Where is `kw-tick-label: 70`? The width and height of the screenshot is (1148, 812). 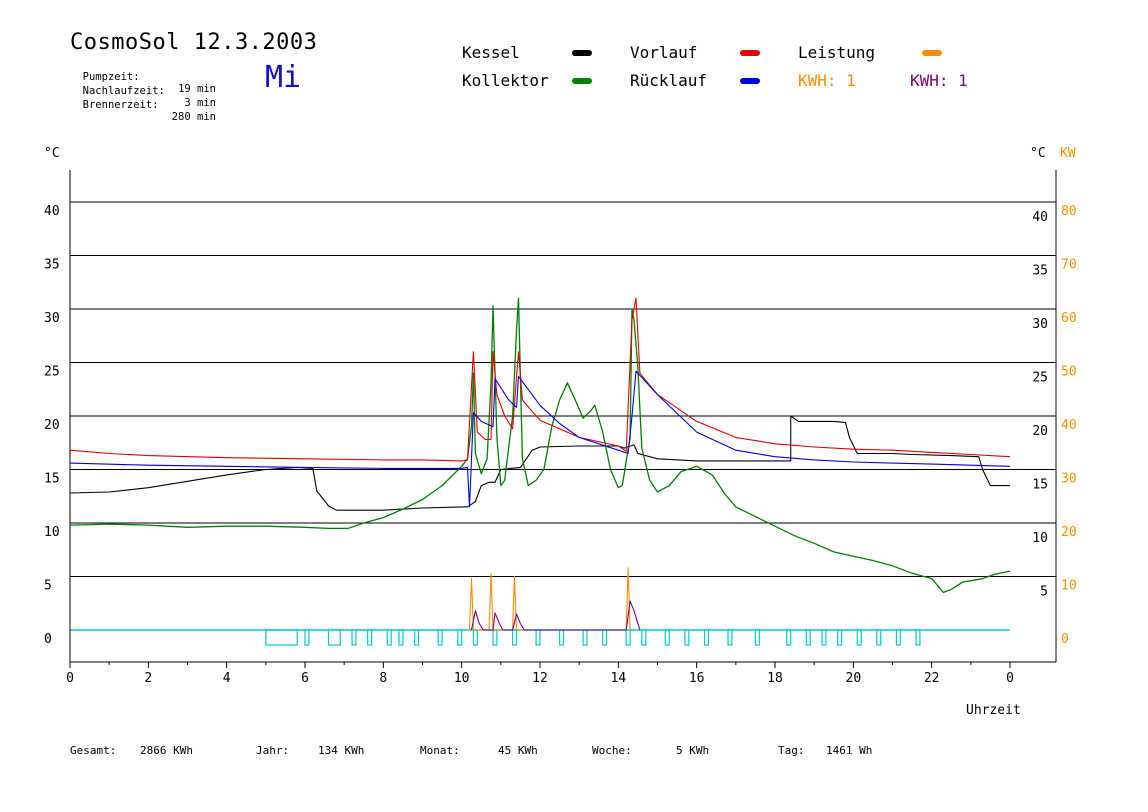 kw-tick-label: 70 is located at coordinates (1069, 265).